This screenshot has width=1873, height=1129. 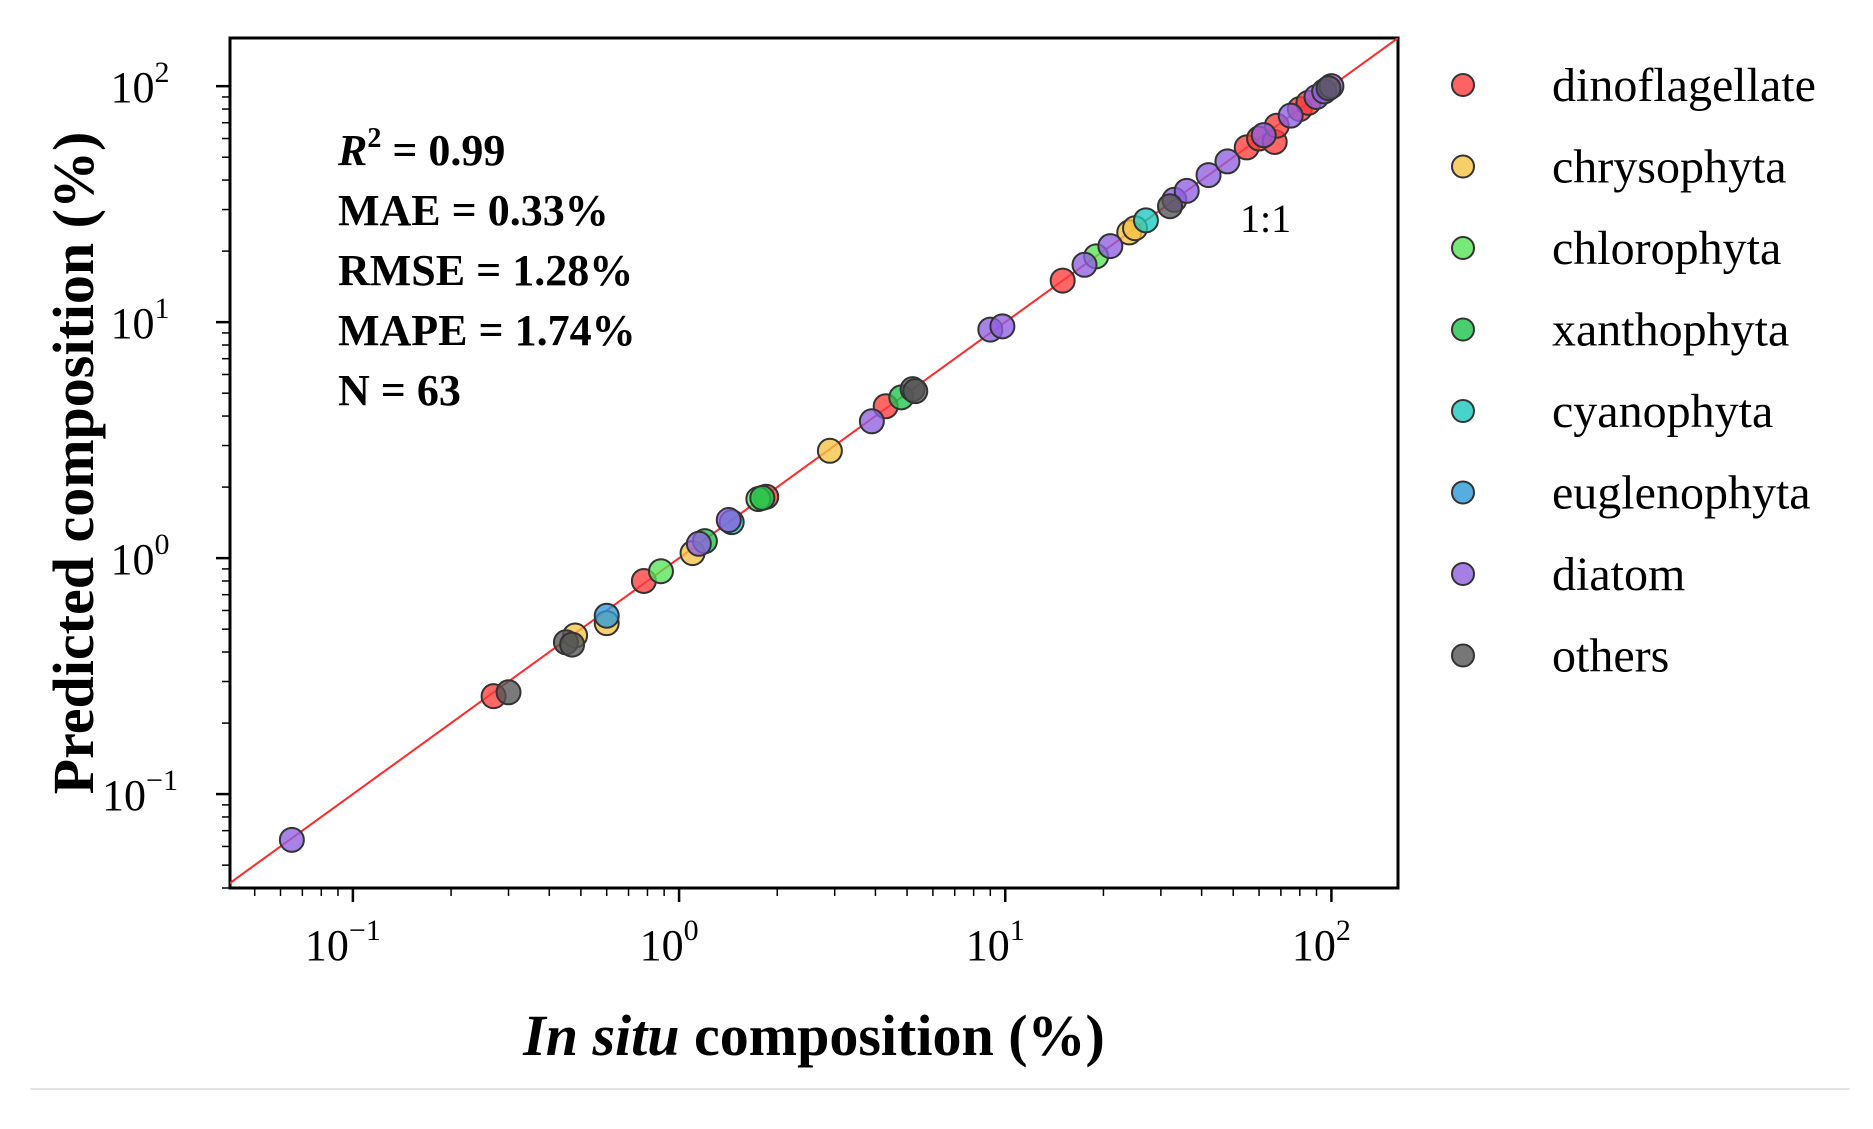 I want to click on x-tick-label: 10⁻¹, so click(x=343, y=942).